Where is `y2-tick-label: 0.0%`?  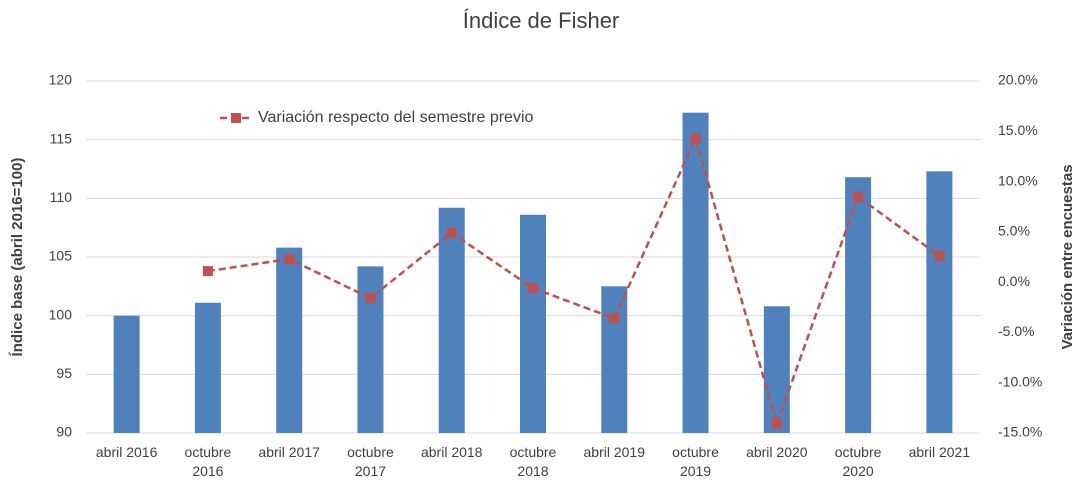
y2-tick-label: 0.0% is located at coordinates (1014, 281).